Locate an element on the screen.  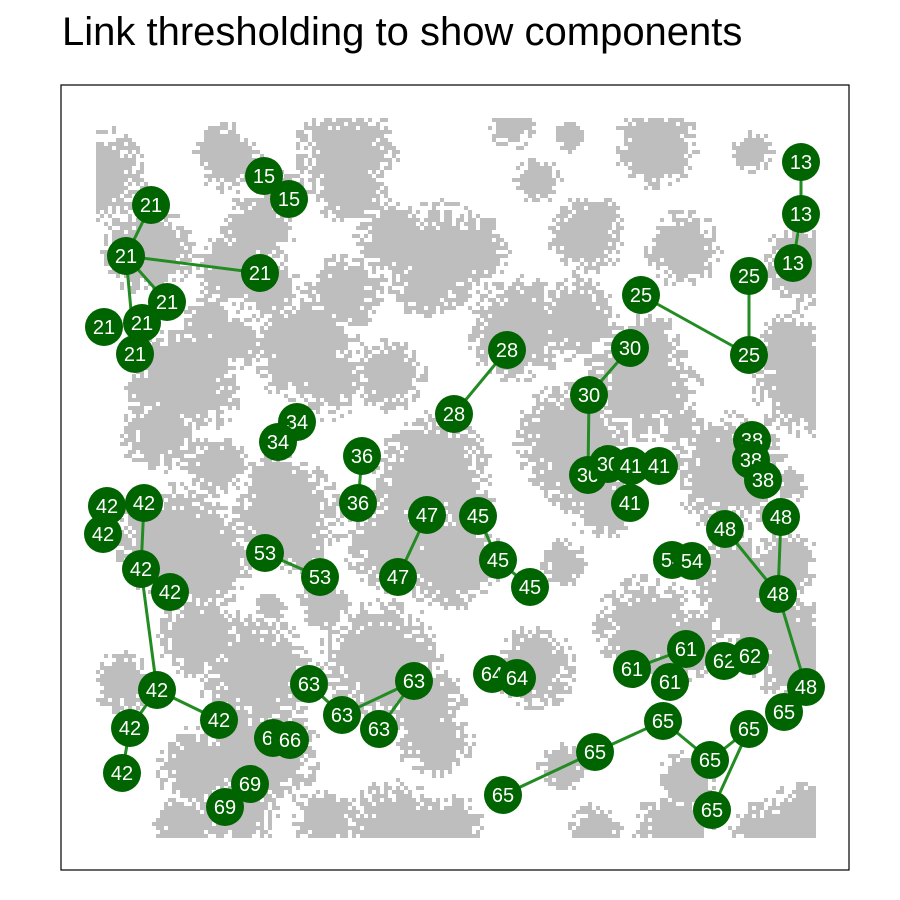
patch-node: 30 is located at coordinates (630, 348).